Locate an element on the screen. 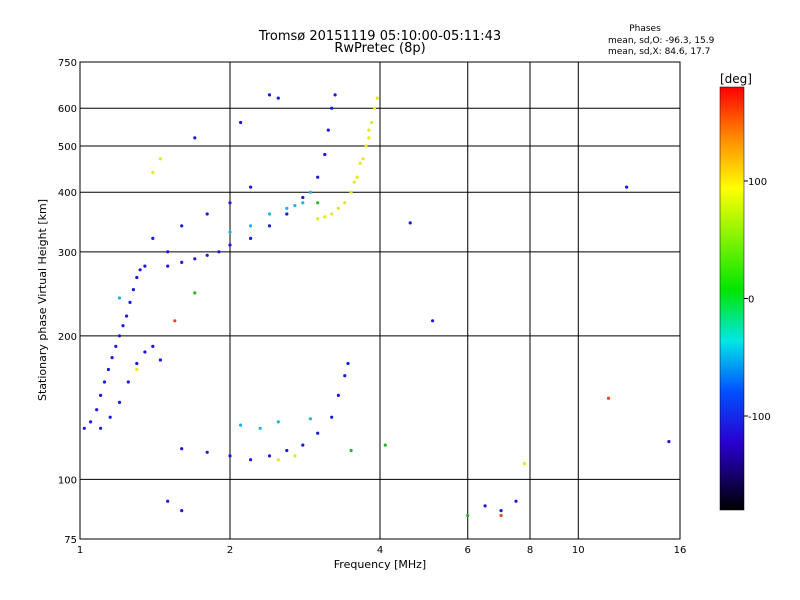 This screenshot has height=600, width=800. x-tick-label: 8 is located at coordinates (530, 550).